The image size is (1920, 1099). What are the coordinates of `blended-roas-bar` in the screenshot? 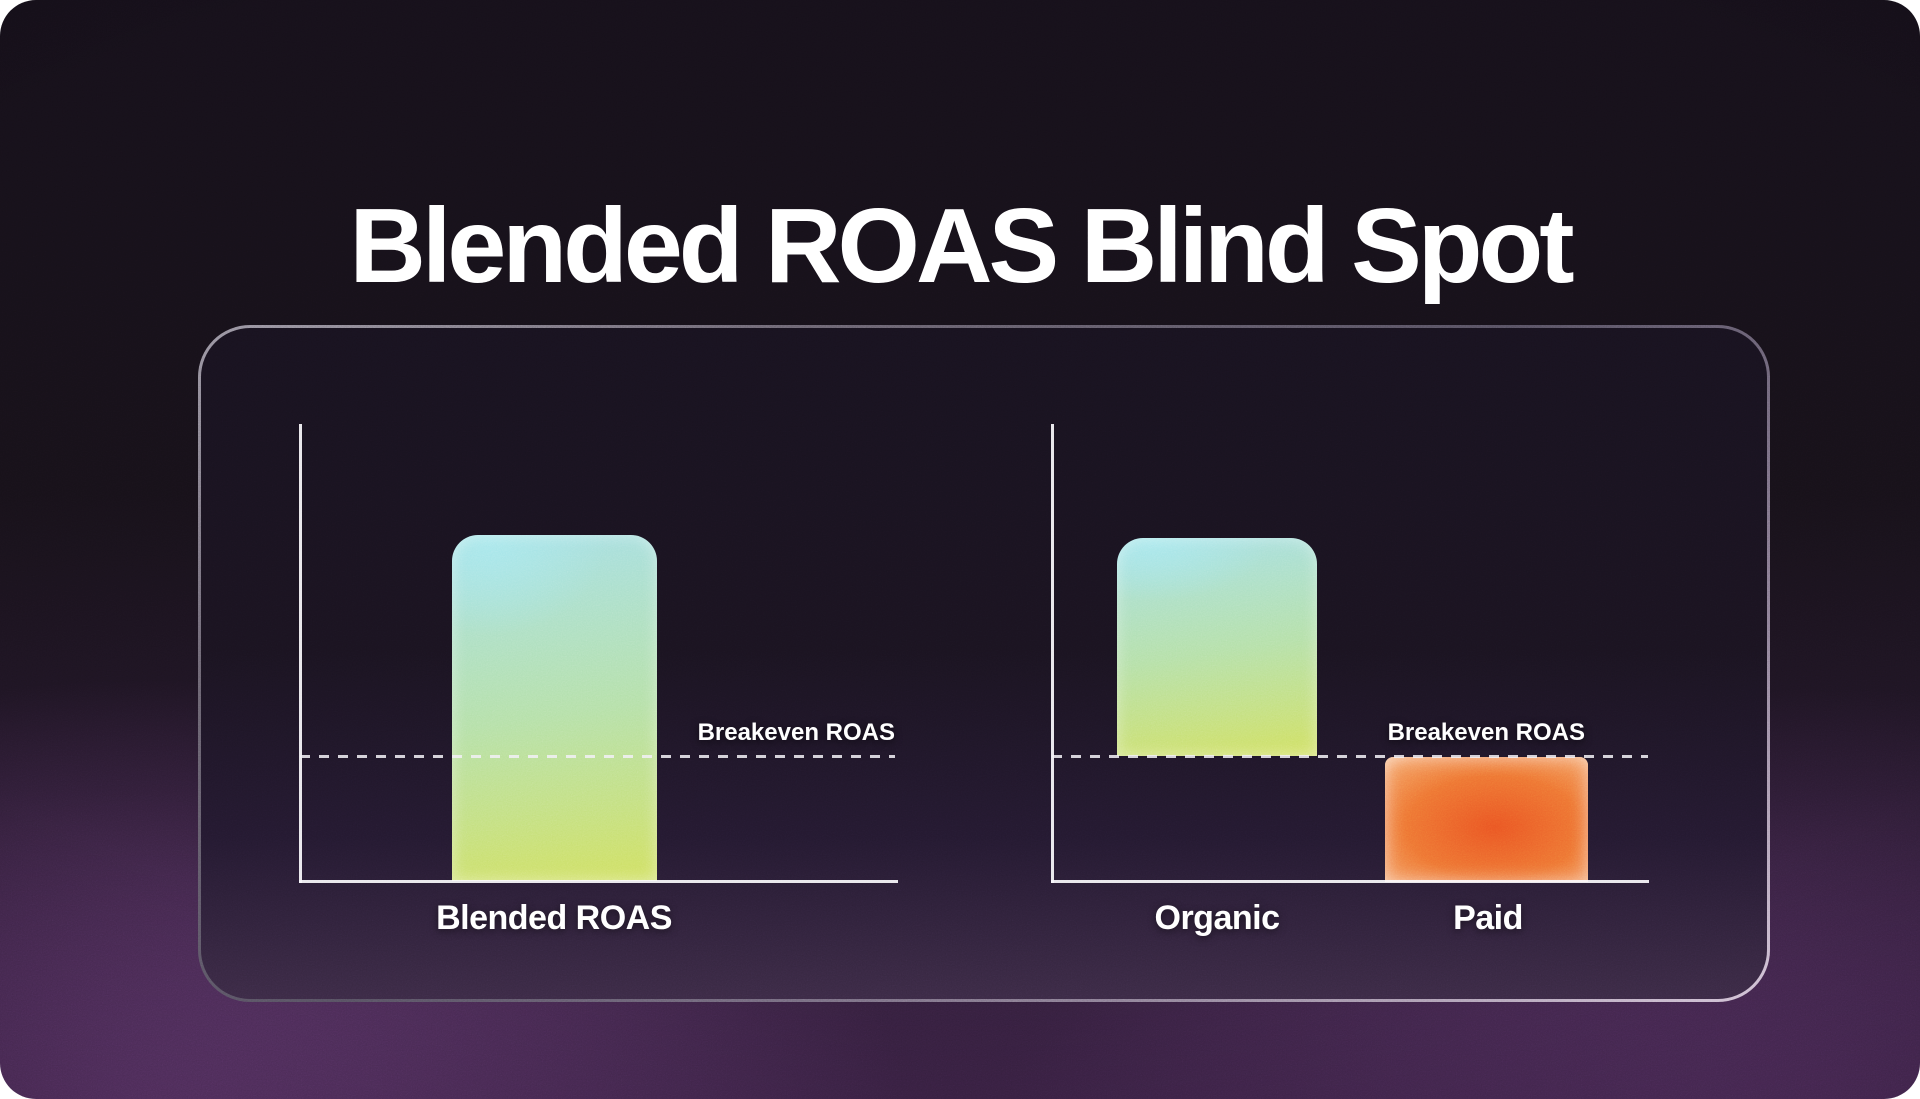 It's located at (554, 708).